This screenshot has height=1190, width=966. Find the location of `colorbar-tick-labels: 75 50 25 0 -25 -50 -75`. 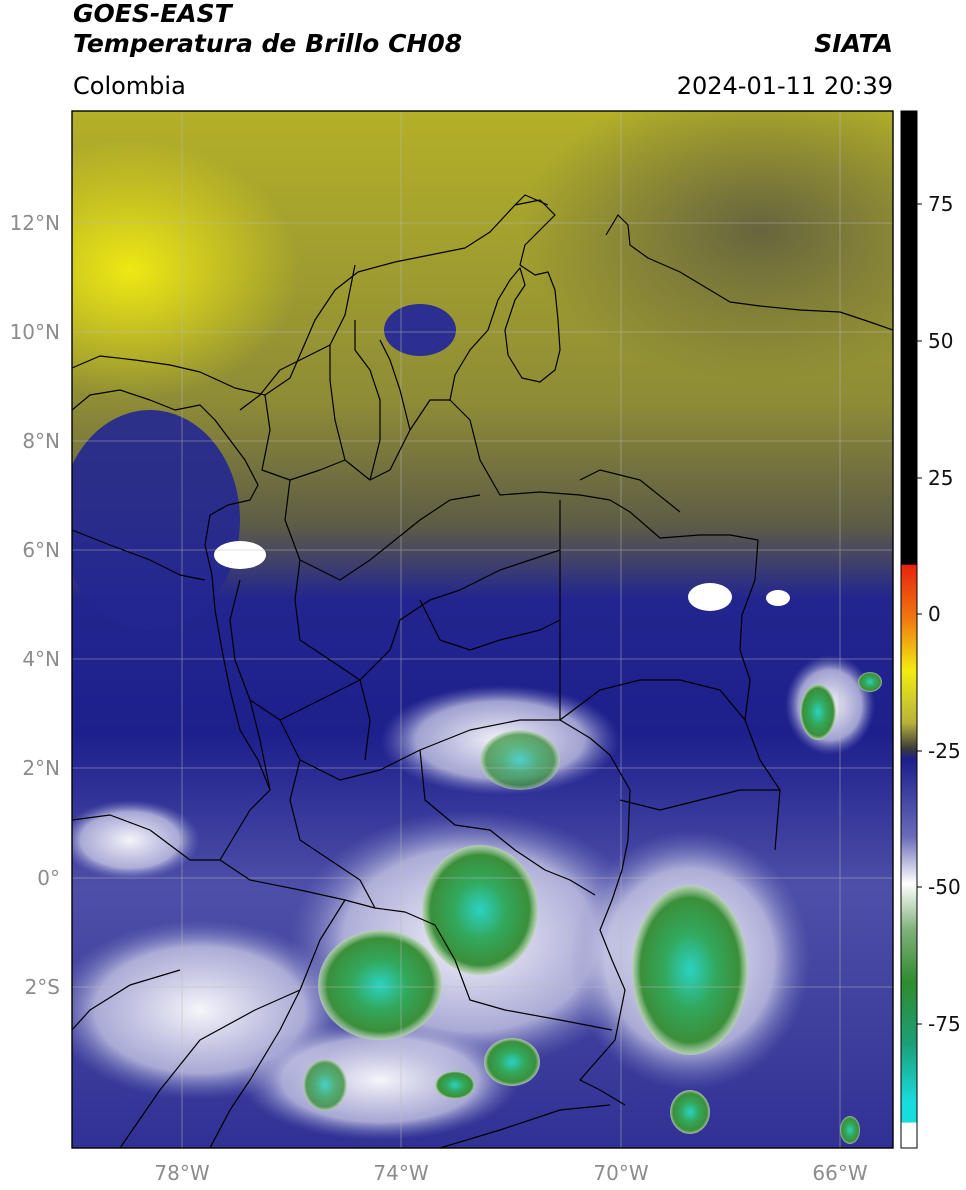

colorbar-tick-labels: 75 50 25 0 -25 -50 -75 is located at coordinates (939, 614).